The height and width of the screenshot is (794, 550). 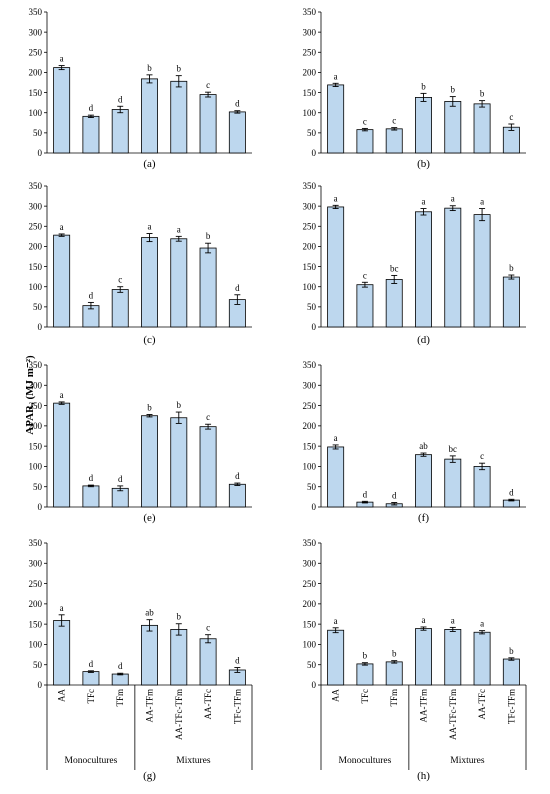 I want to click on group-label-mixtures: Mixtures, so click(x=467, y=761).